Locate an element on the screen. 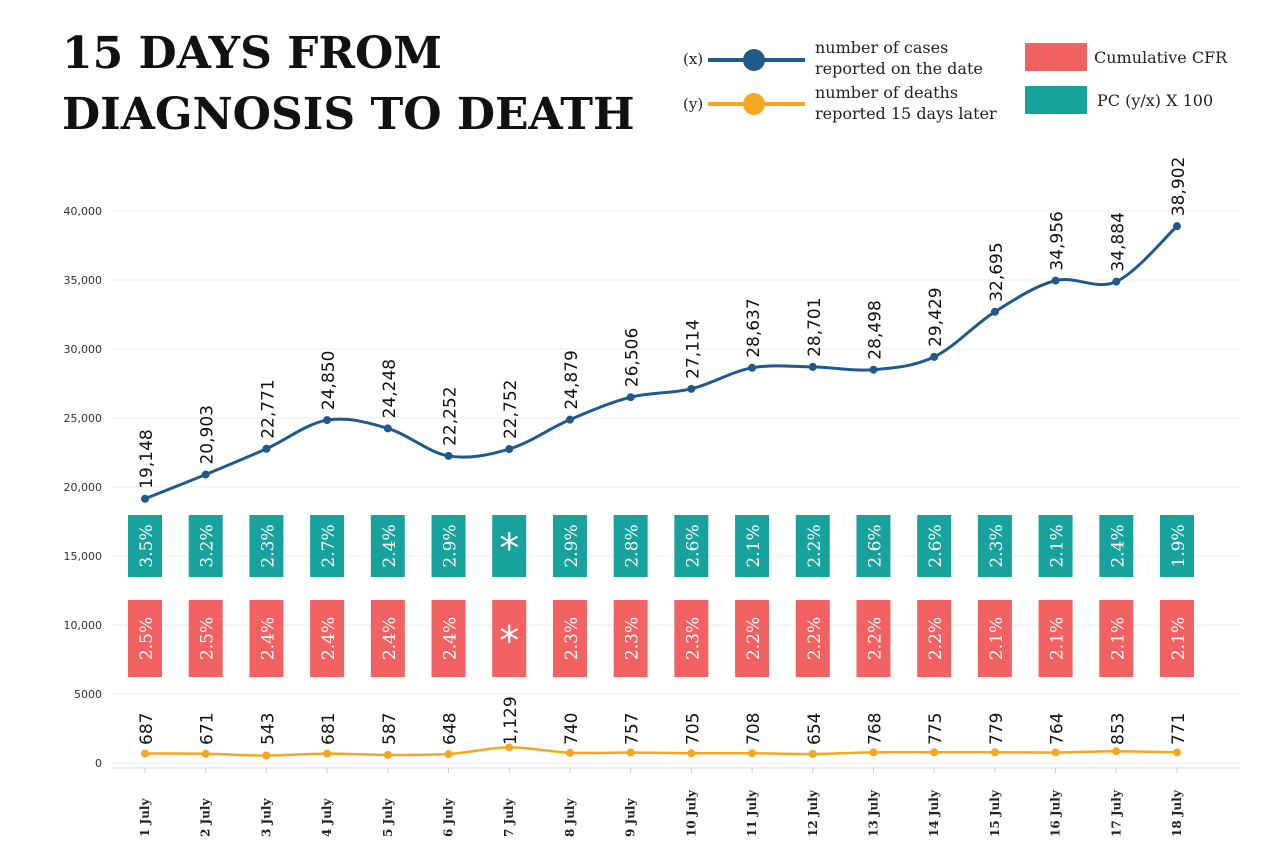 The image size is (1280, 862). x-tick-label: 9 July is located at coordinates (631, 817).